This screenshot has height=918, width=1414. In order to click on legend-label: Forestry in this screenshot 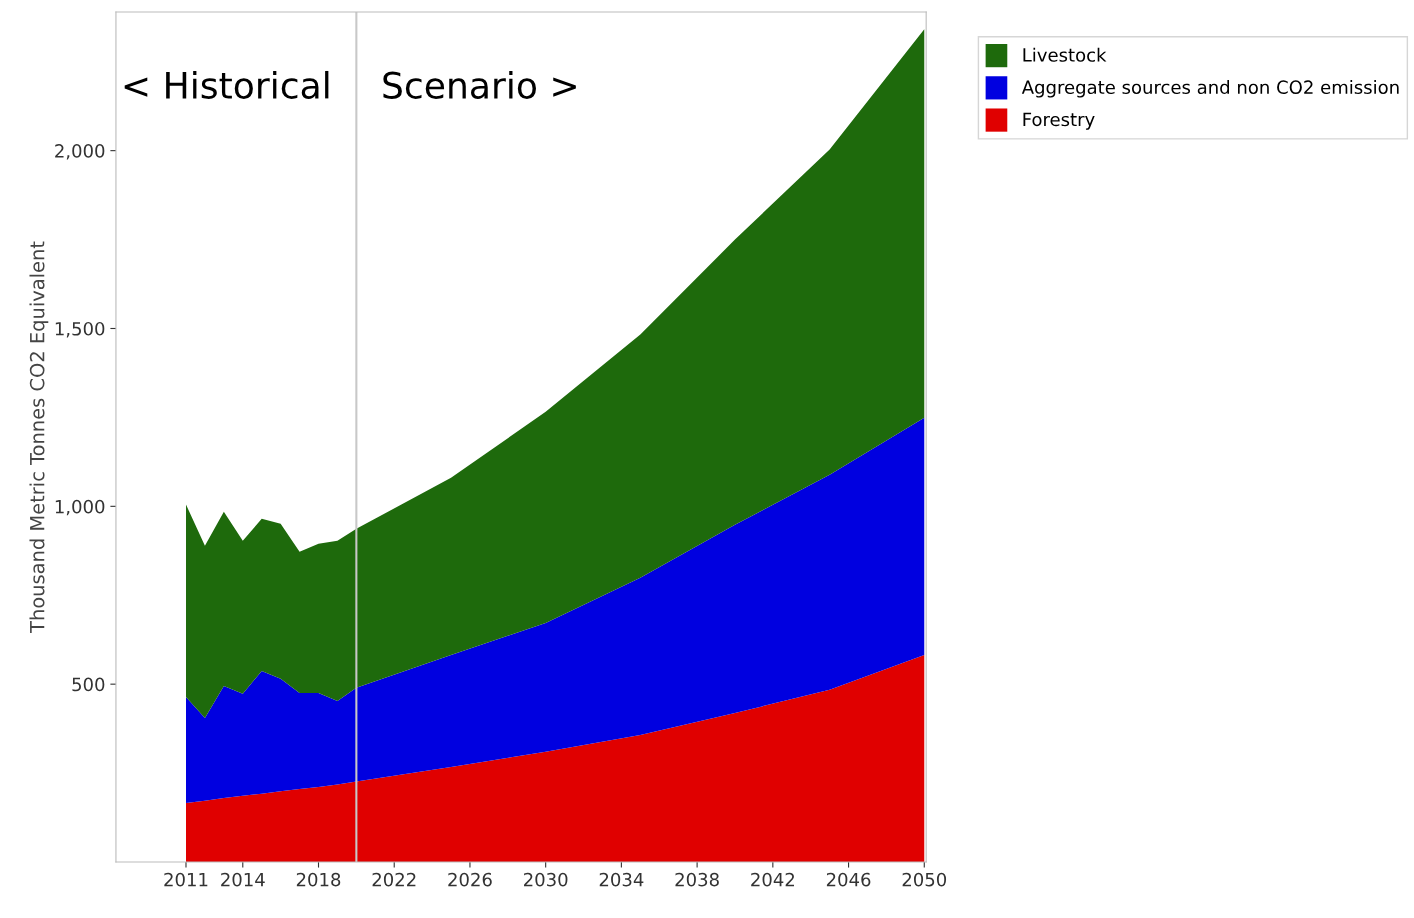, I will do `click(1059, 121)`.